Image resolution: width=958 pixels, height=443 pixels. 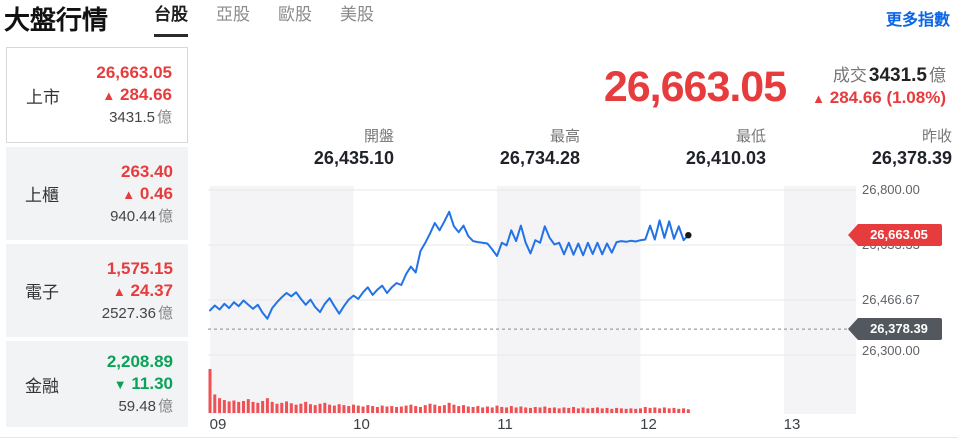 What do you see at coordinates (97, 193) in the screenshot?
I see `sidebar-item-otc: 上櫃 263.40 ▲ 0.46 940.44 億` at bounding box center [97, 193].